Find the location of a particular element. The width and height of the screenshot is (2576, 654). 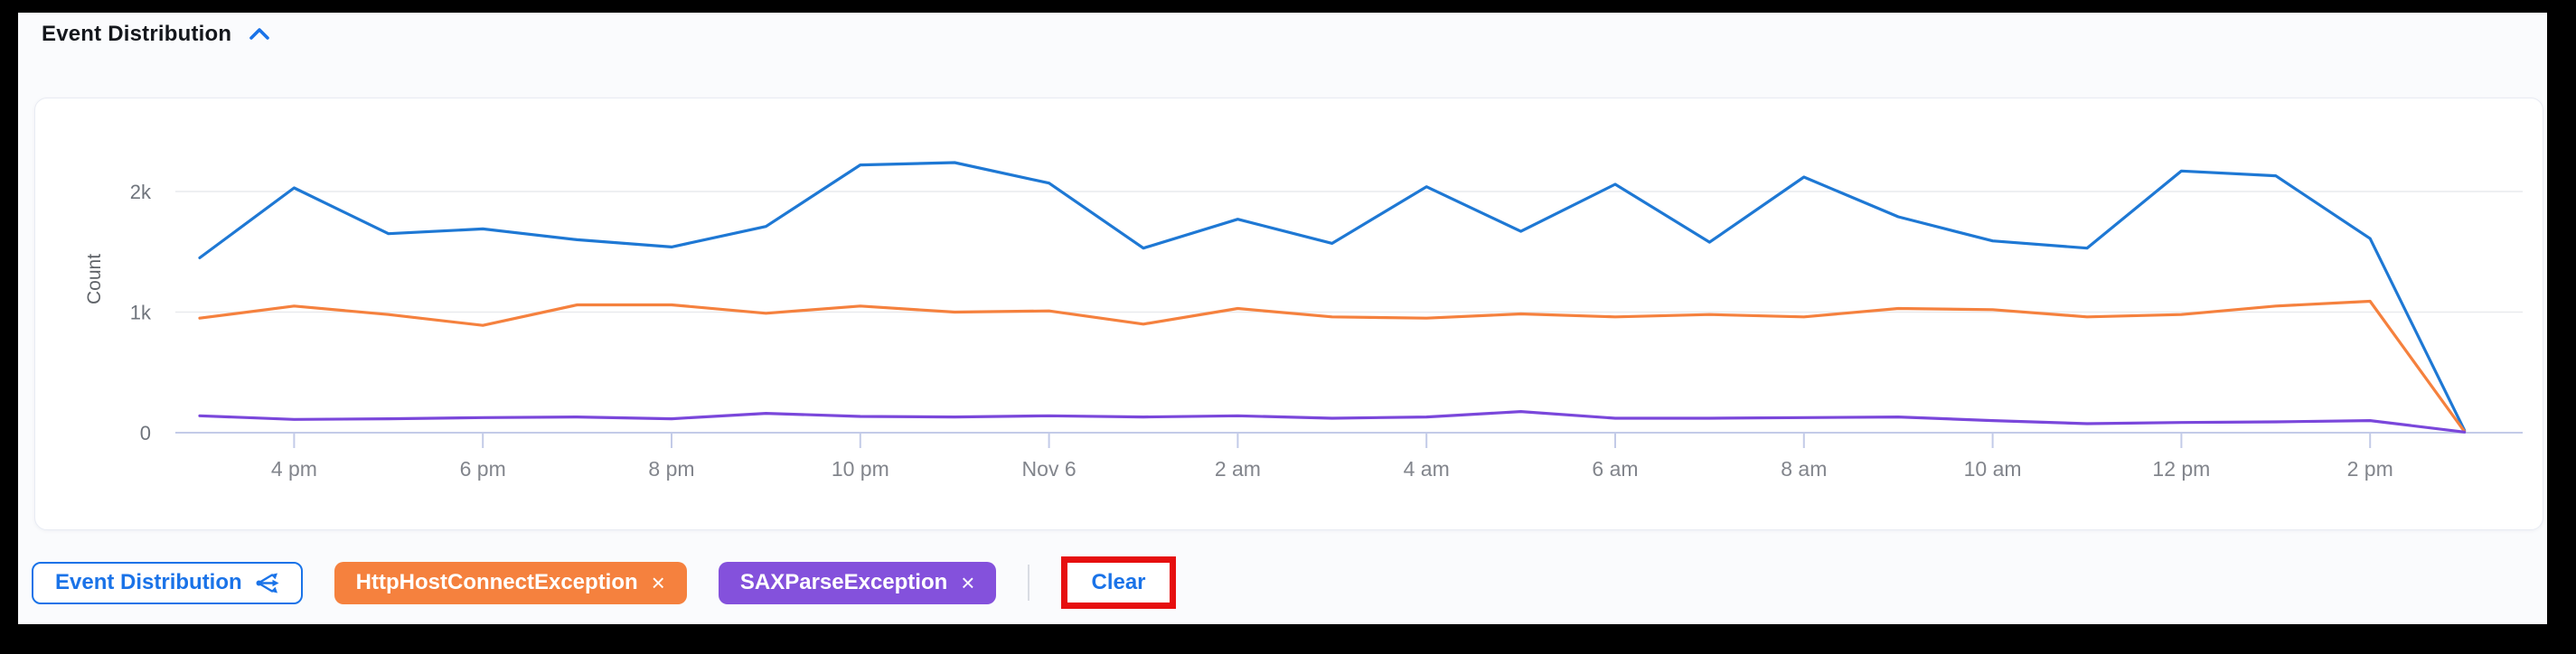

chevron-up-icon is located at coordinates (259, 34).